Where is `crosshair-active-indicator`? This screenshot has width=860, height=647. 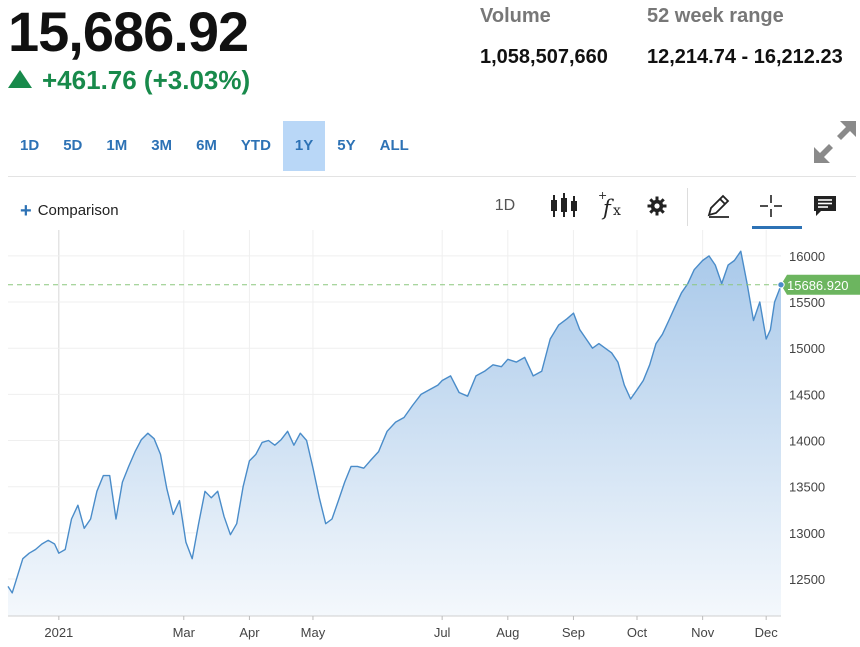
crosshair-active-indicator is located at coordinates (777, 227).